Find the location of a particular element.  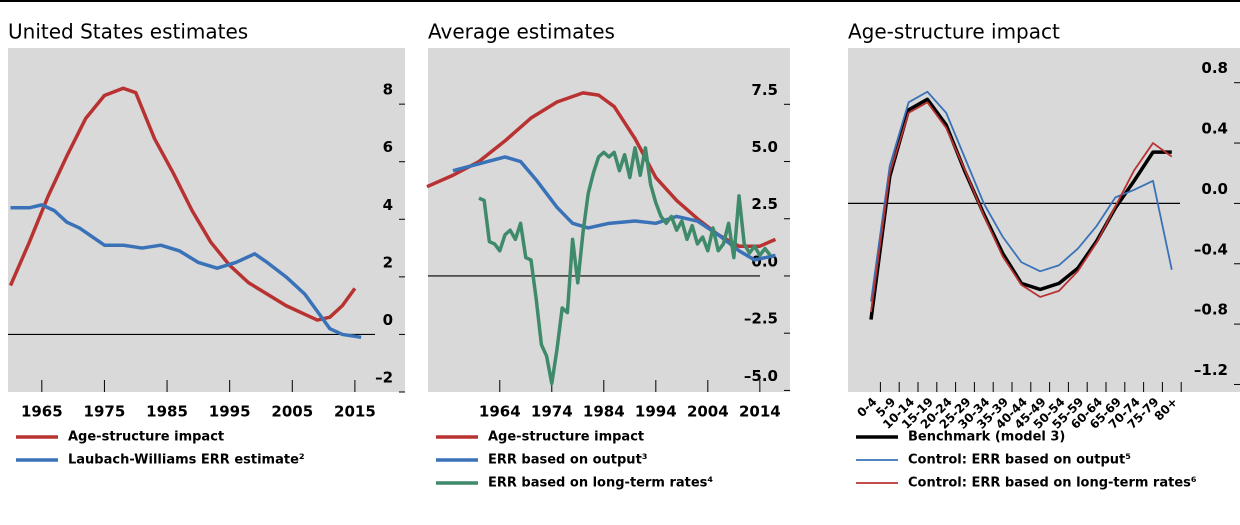

y-tick-label: –2 is located at coordinates (384, 378).